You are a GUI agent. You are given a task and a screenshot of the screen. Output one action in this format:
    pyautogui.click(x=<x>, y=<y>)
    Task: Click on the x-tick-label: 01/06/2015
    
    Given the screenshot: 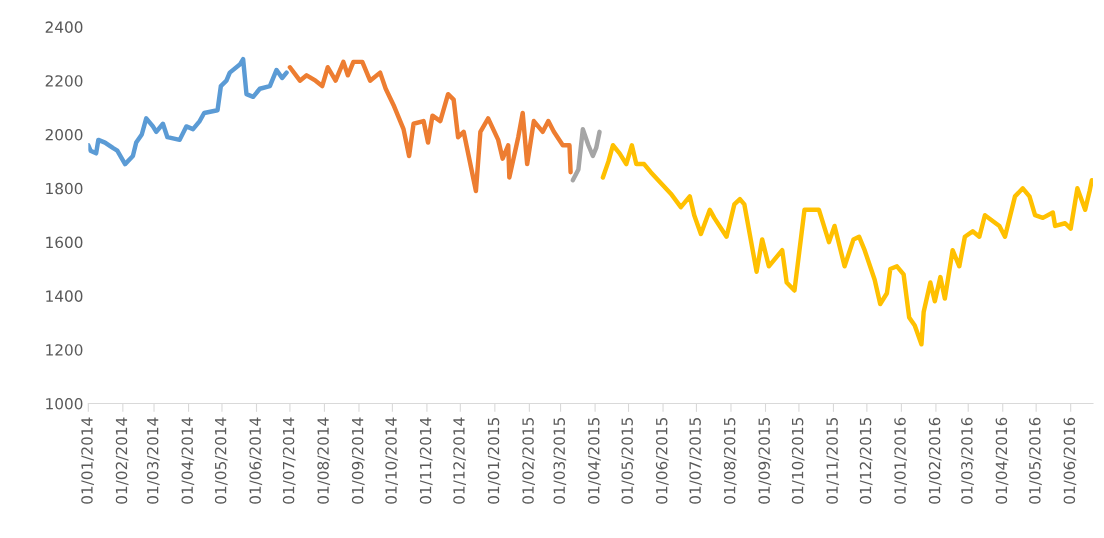 What is the action you would take?
    pyautogui.click(x=662, y=461)
    